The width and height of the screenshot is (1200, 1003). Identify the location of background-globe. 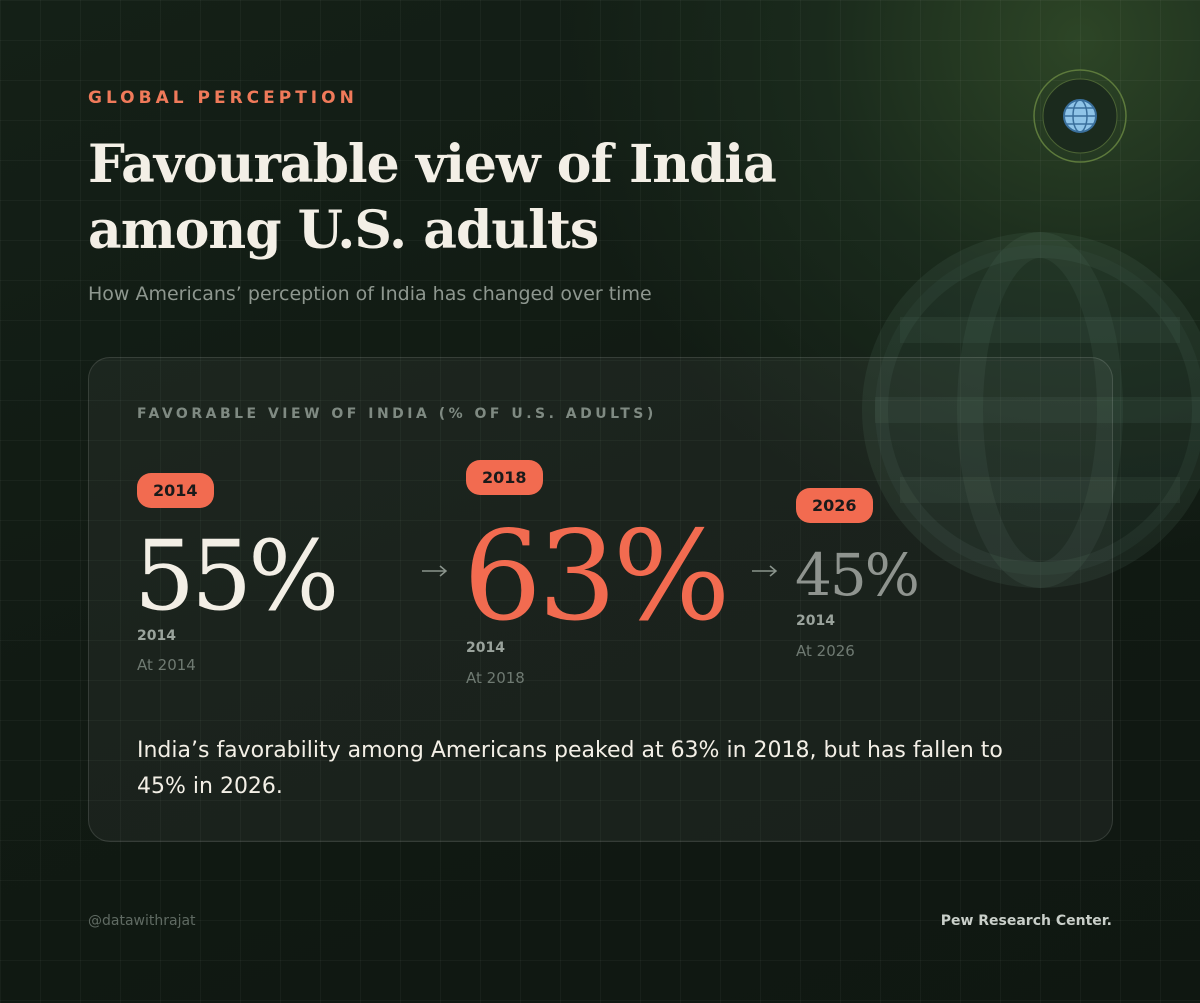
(1031, 410).